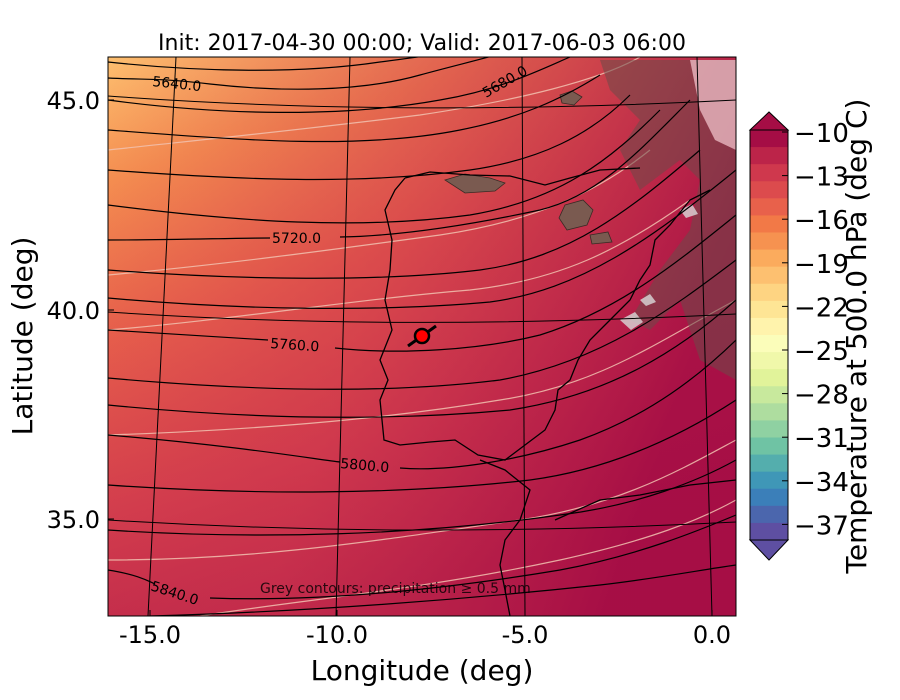  Describe the element at coordinates (821, 396) in the screenshot. I see `colorbar-tick-label: −28` at that location.